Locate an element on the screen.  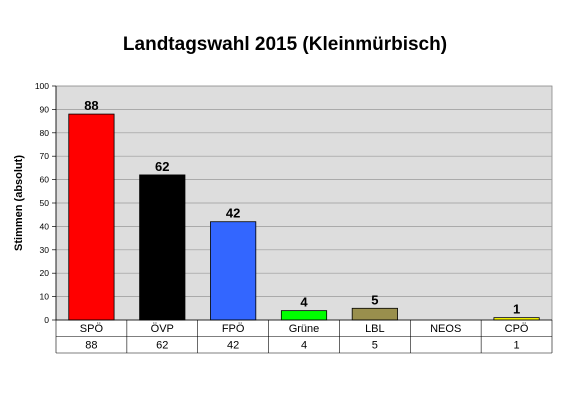
data-label: 88 is located at coordinates (91, 105).